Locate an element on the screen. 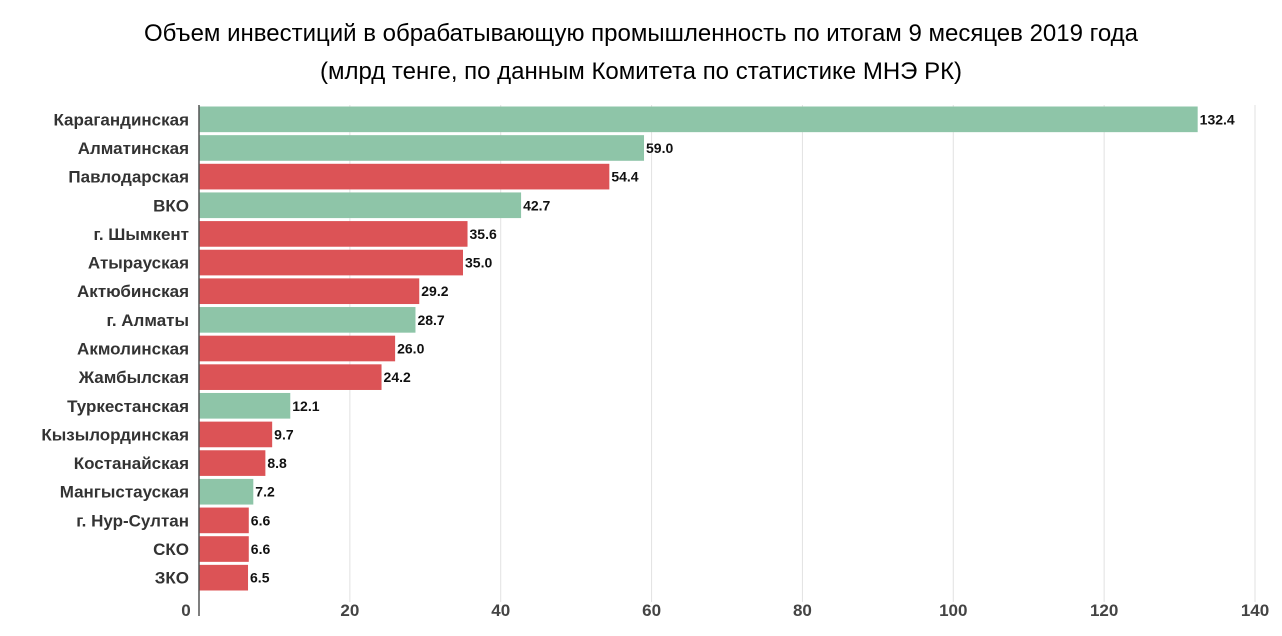 The height and width of the screenshot is (636, 1282). category-label: Алматинская is located at coordinates (133, 148).